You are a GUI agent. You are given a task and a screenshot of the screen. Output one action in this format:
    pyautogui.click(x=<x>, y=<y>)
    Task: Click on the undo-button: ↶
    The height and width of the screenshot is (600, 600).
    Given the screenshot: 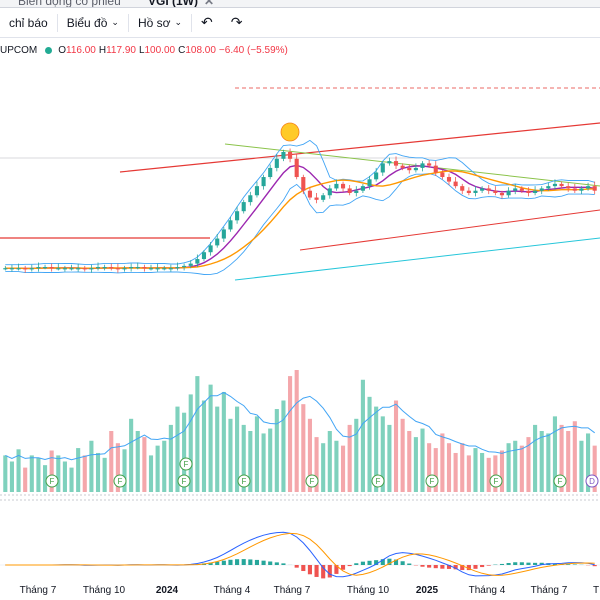 What is the action you would take?
    pyautogui.click(x=207, y=23)
    